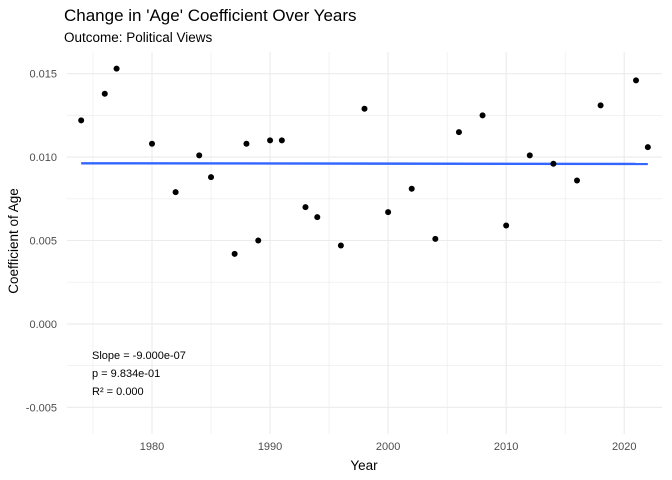 The image size is (672, 480). What do you see at coordinates (41, 408) in the screenshot?
I see `y-tick-label: -0.005` at bounding box center [41, 408].